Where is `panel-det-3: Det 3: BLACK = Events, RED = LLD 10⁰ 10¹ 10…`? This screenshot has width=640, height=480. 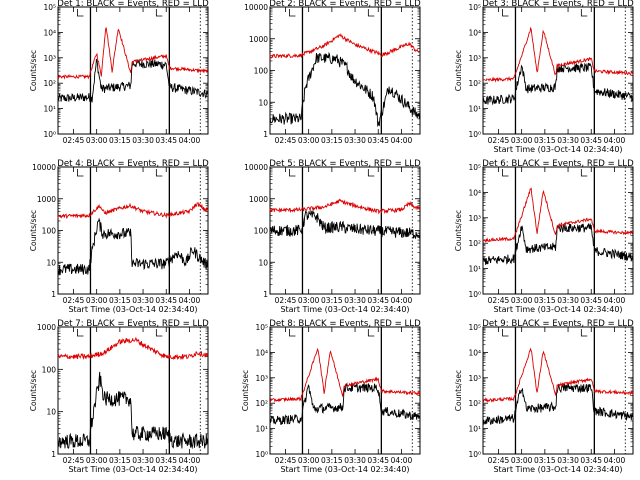
panel-det-3: Det 3: BLACK = Events, RED = LLD 10⁰ 10¹ 10… is located at coordinates (544, 77).